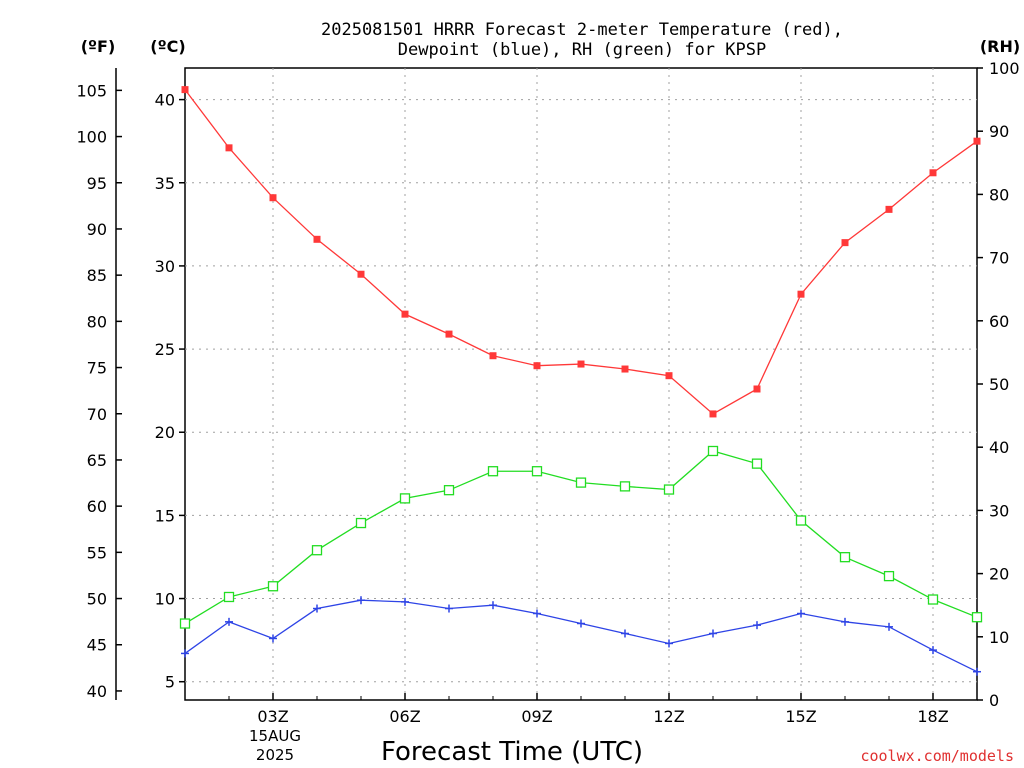 Image resolution: width=1024 pixels, height=768 pixels. Describe the element at coordinates (97, 183) in the screenshot. I see `fahrenheit-tick-label: 95` at that location.